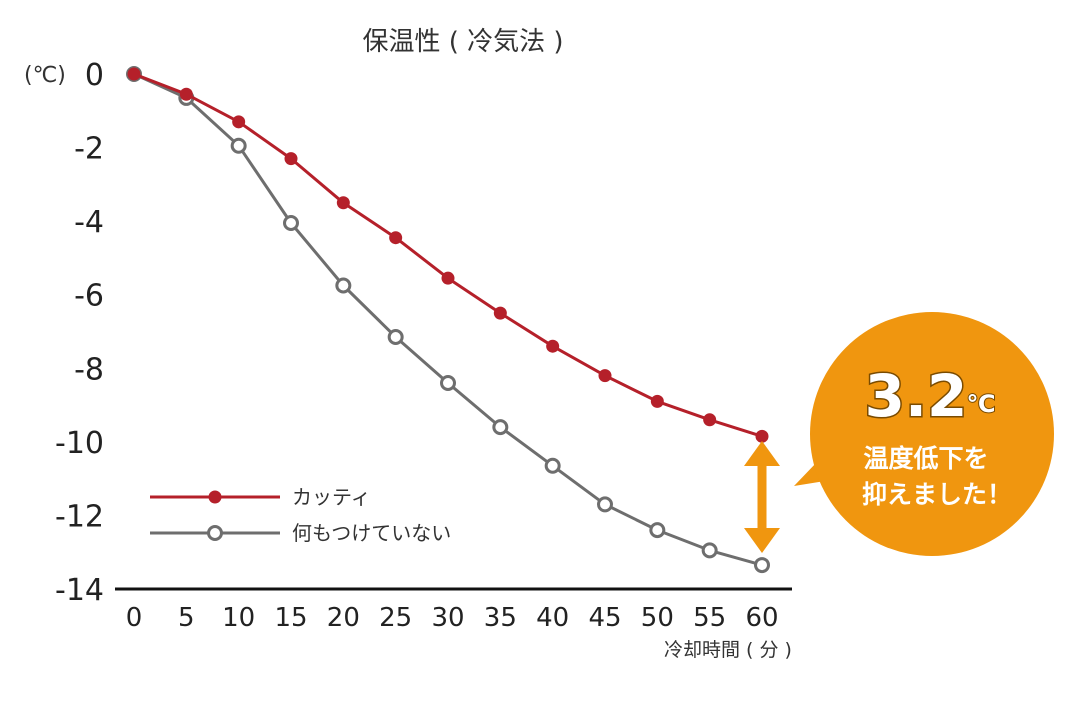 The width and height of the screenshot is (1080, 720). What do you see at coordinates (300, 515) in the screenshot?
I see `legend: カッティ 何もつけていない` at bounding box center [300, 515].